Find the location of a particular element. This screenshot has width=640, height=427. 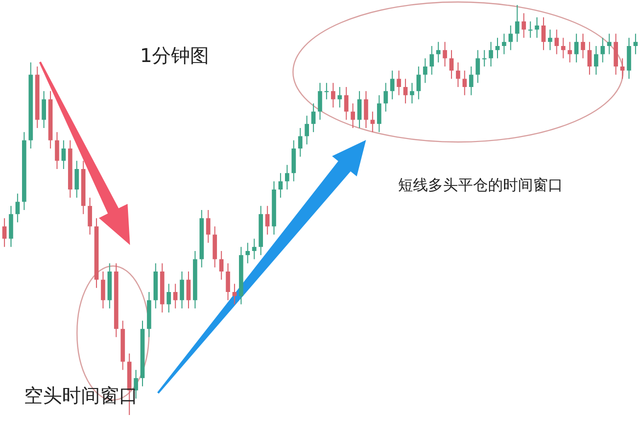

annotation: 短线多头平仓的时间窗口 is located at coordinates (480, 185).